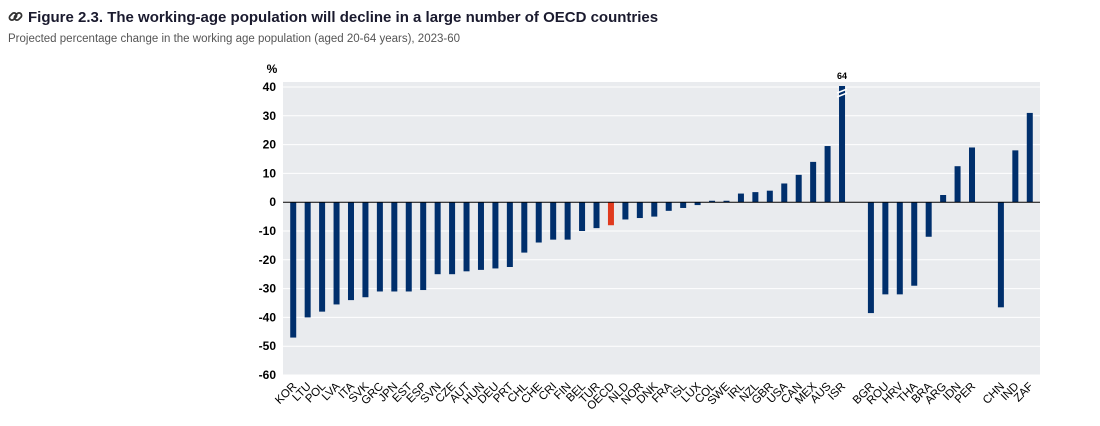  Describe the element at coordinates (272, 69) in the screenshot. I see `y-unit: %` at that location.